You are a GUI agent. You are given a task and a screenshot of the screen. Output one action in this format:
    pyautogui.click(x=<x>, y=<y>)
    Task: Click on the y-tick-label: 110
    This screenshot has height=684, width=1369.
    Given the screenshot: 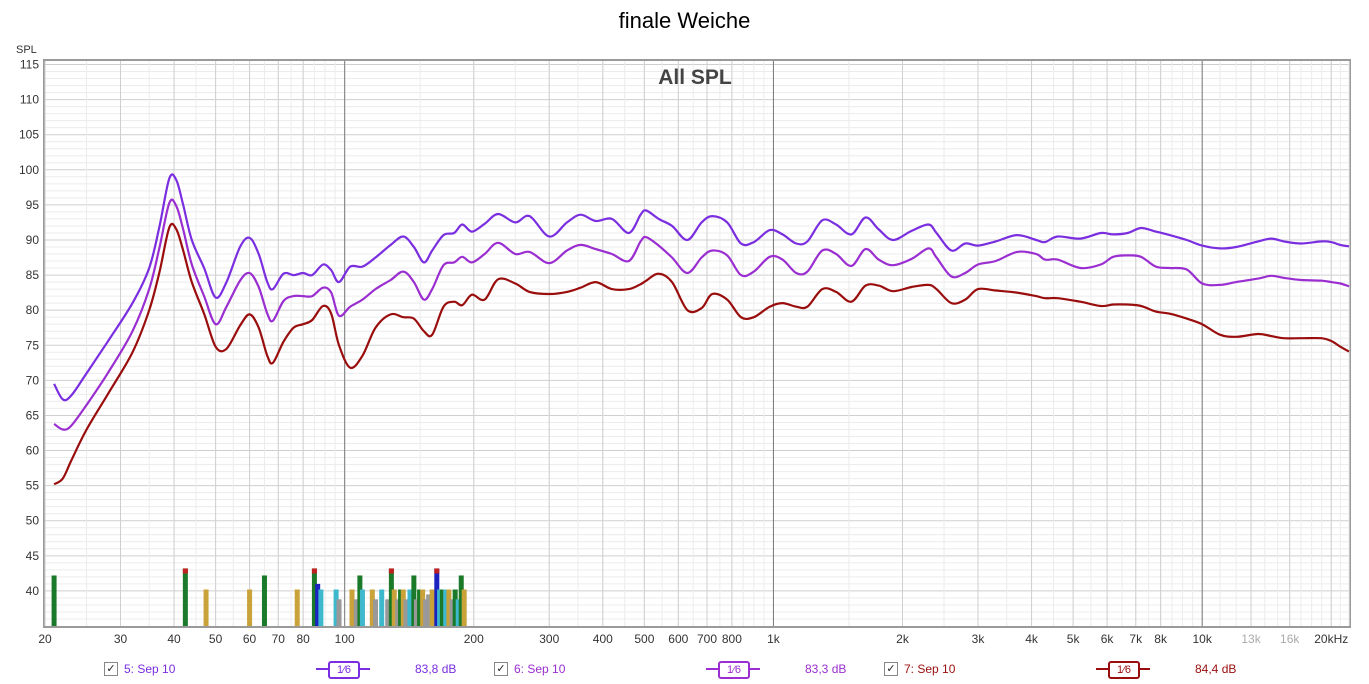 What is the action you would take?
    pyautogui.click(x=29, y=100)
    